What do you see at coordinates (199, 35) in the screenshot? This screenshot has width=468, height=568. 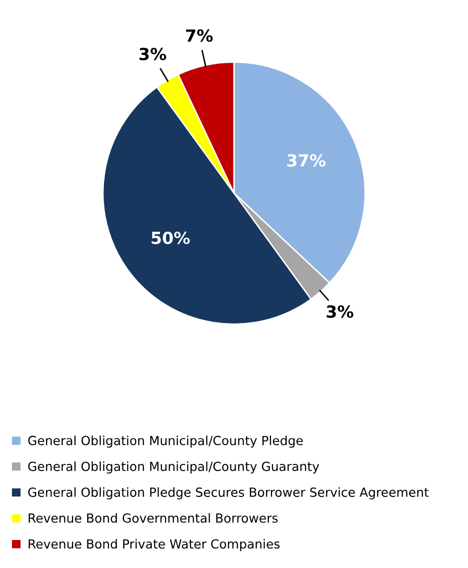 I see `data-label: 7%` at bounding box center [199, 35].